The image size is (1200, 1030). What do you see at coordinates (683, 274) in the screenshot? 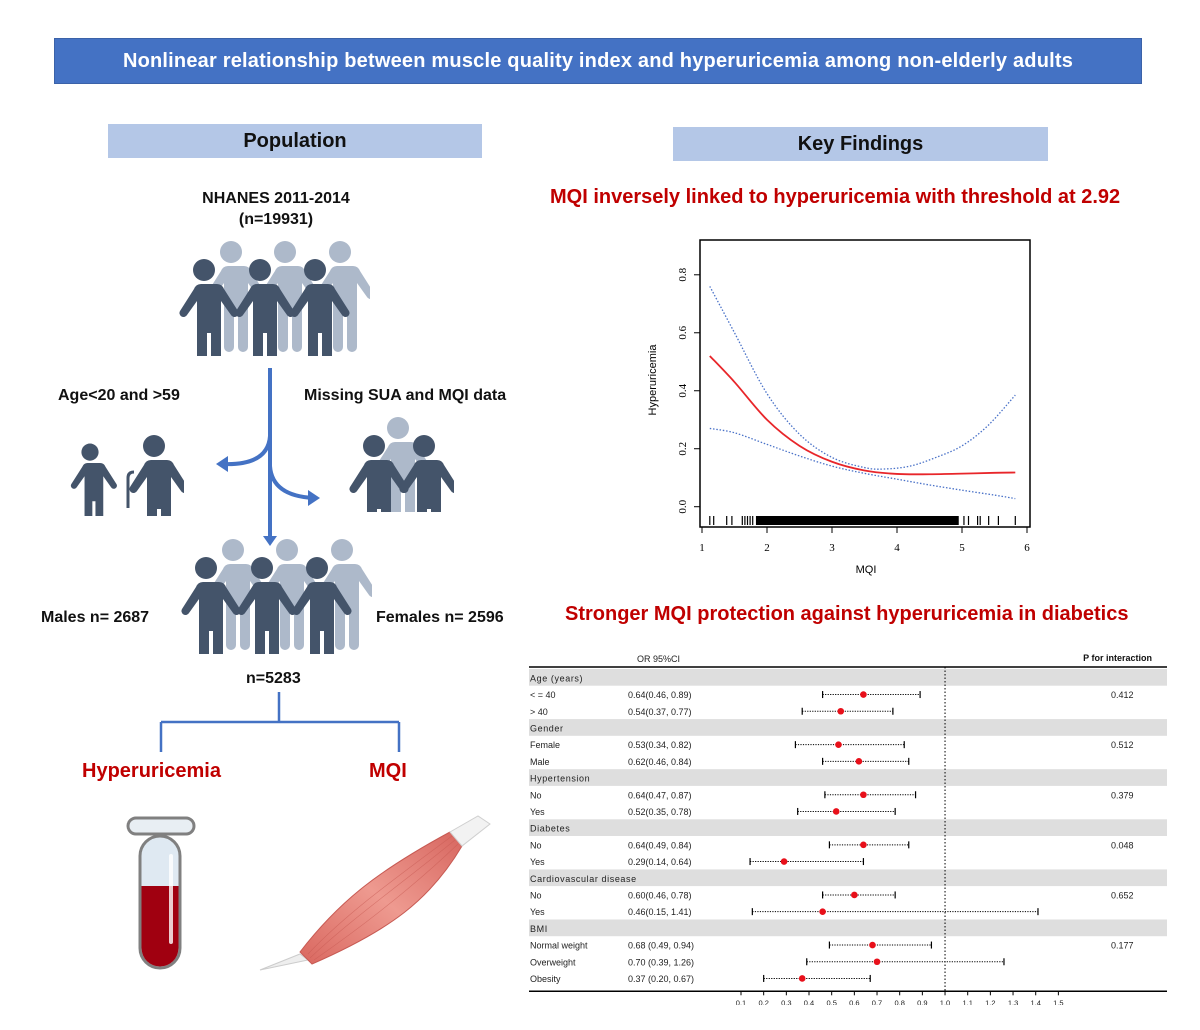
I see `y-tick-label: 0.8` at bounding box center [683, 274].